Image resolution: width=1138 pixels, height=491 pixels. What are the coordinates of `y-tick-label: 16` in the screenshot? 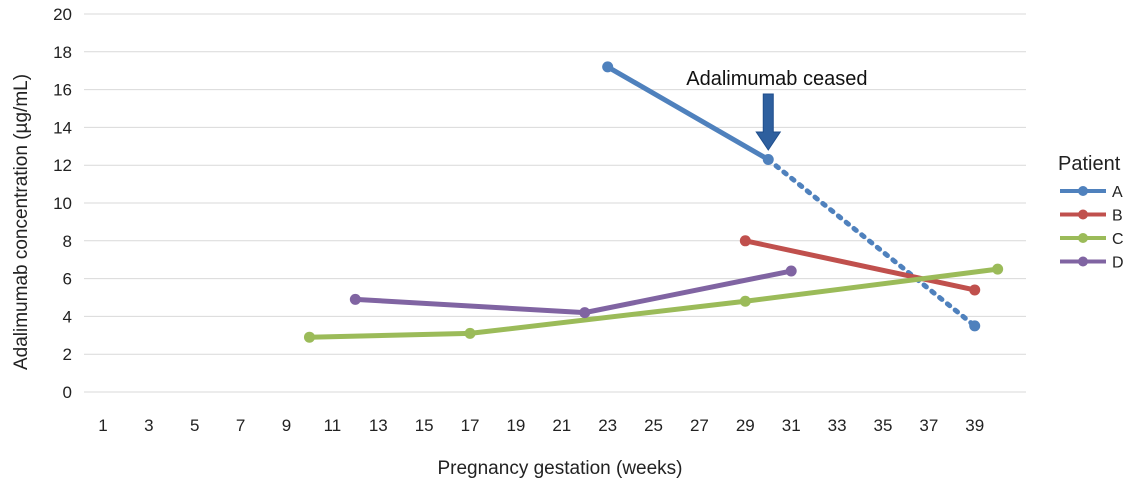 It's located at (62, 90).